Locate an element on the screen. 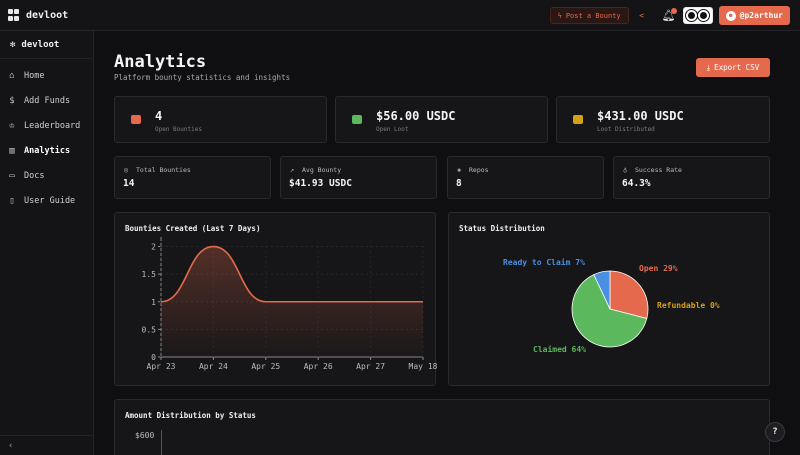 This screenshot has width=800, height=455. notification-dot is located at coordinates (673, 11).